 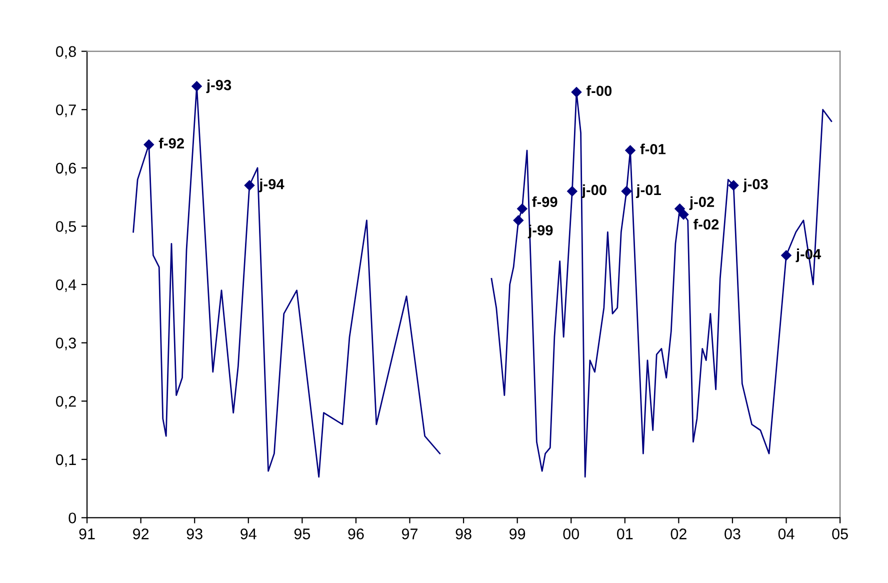 I want to click on y-tick-label: 0,8, so click(x=66, y=52).